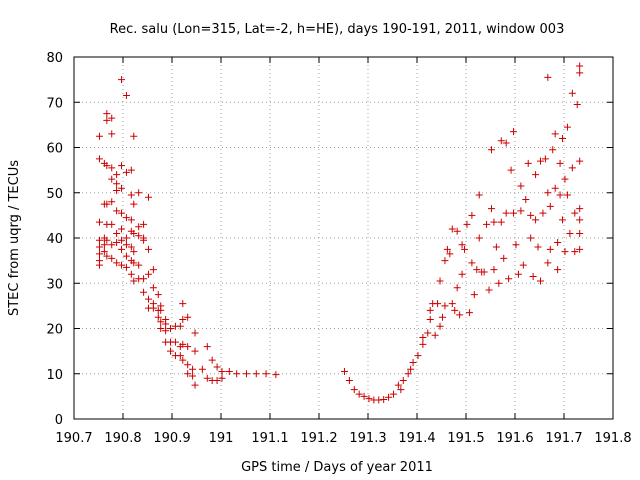 This screenshot has height=480, width=640. What do you see at coordinates (59, 420) in the screenshot?
I see `y-tick-label: 0` at bounding box center [59, 420].